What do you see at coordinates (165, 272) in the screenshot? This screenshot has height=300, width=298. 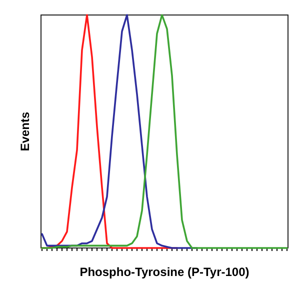 I see `x-axis-title: Phospho-Tyrosine (P-Tyr-100)` at bounding box center [165, 272].